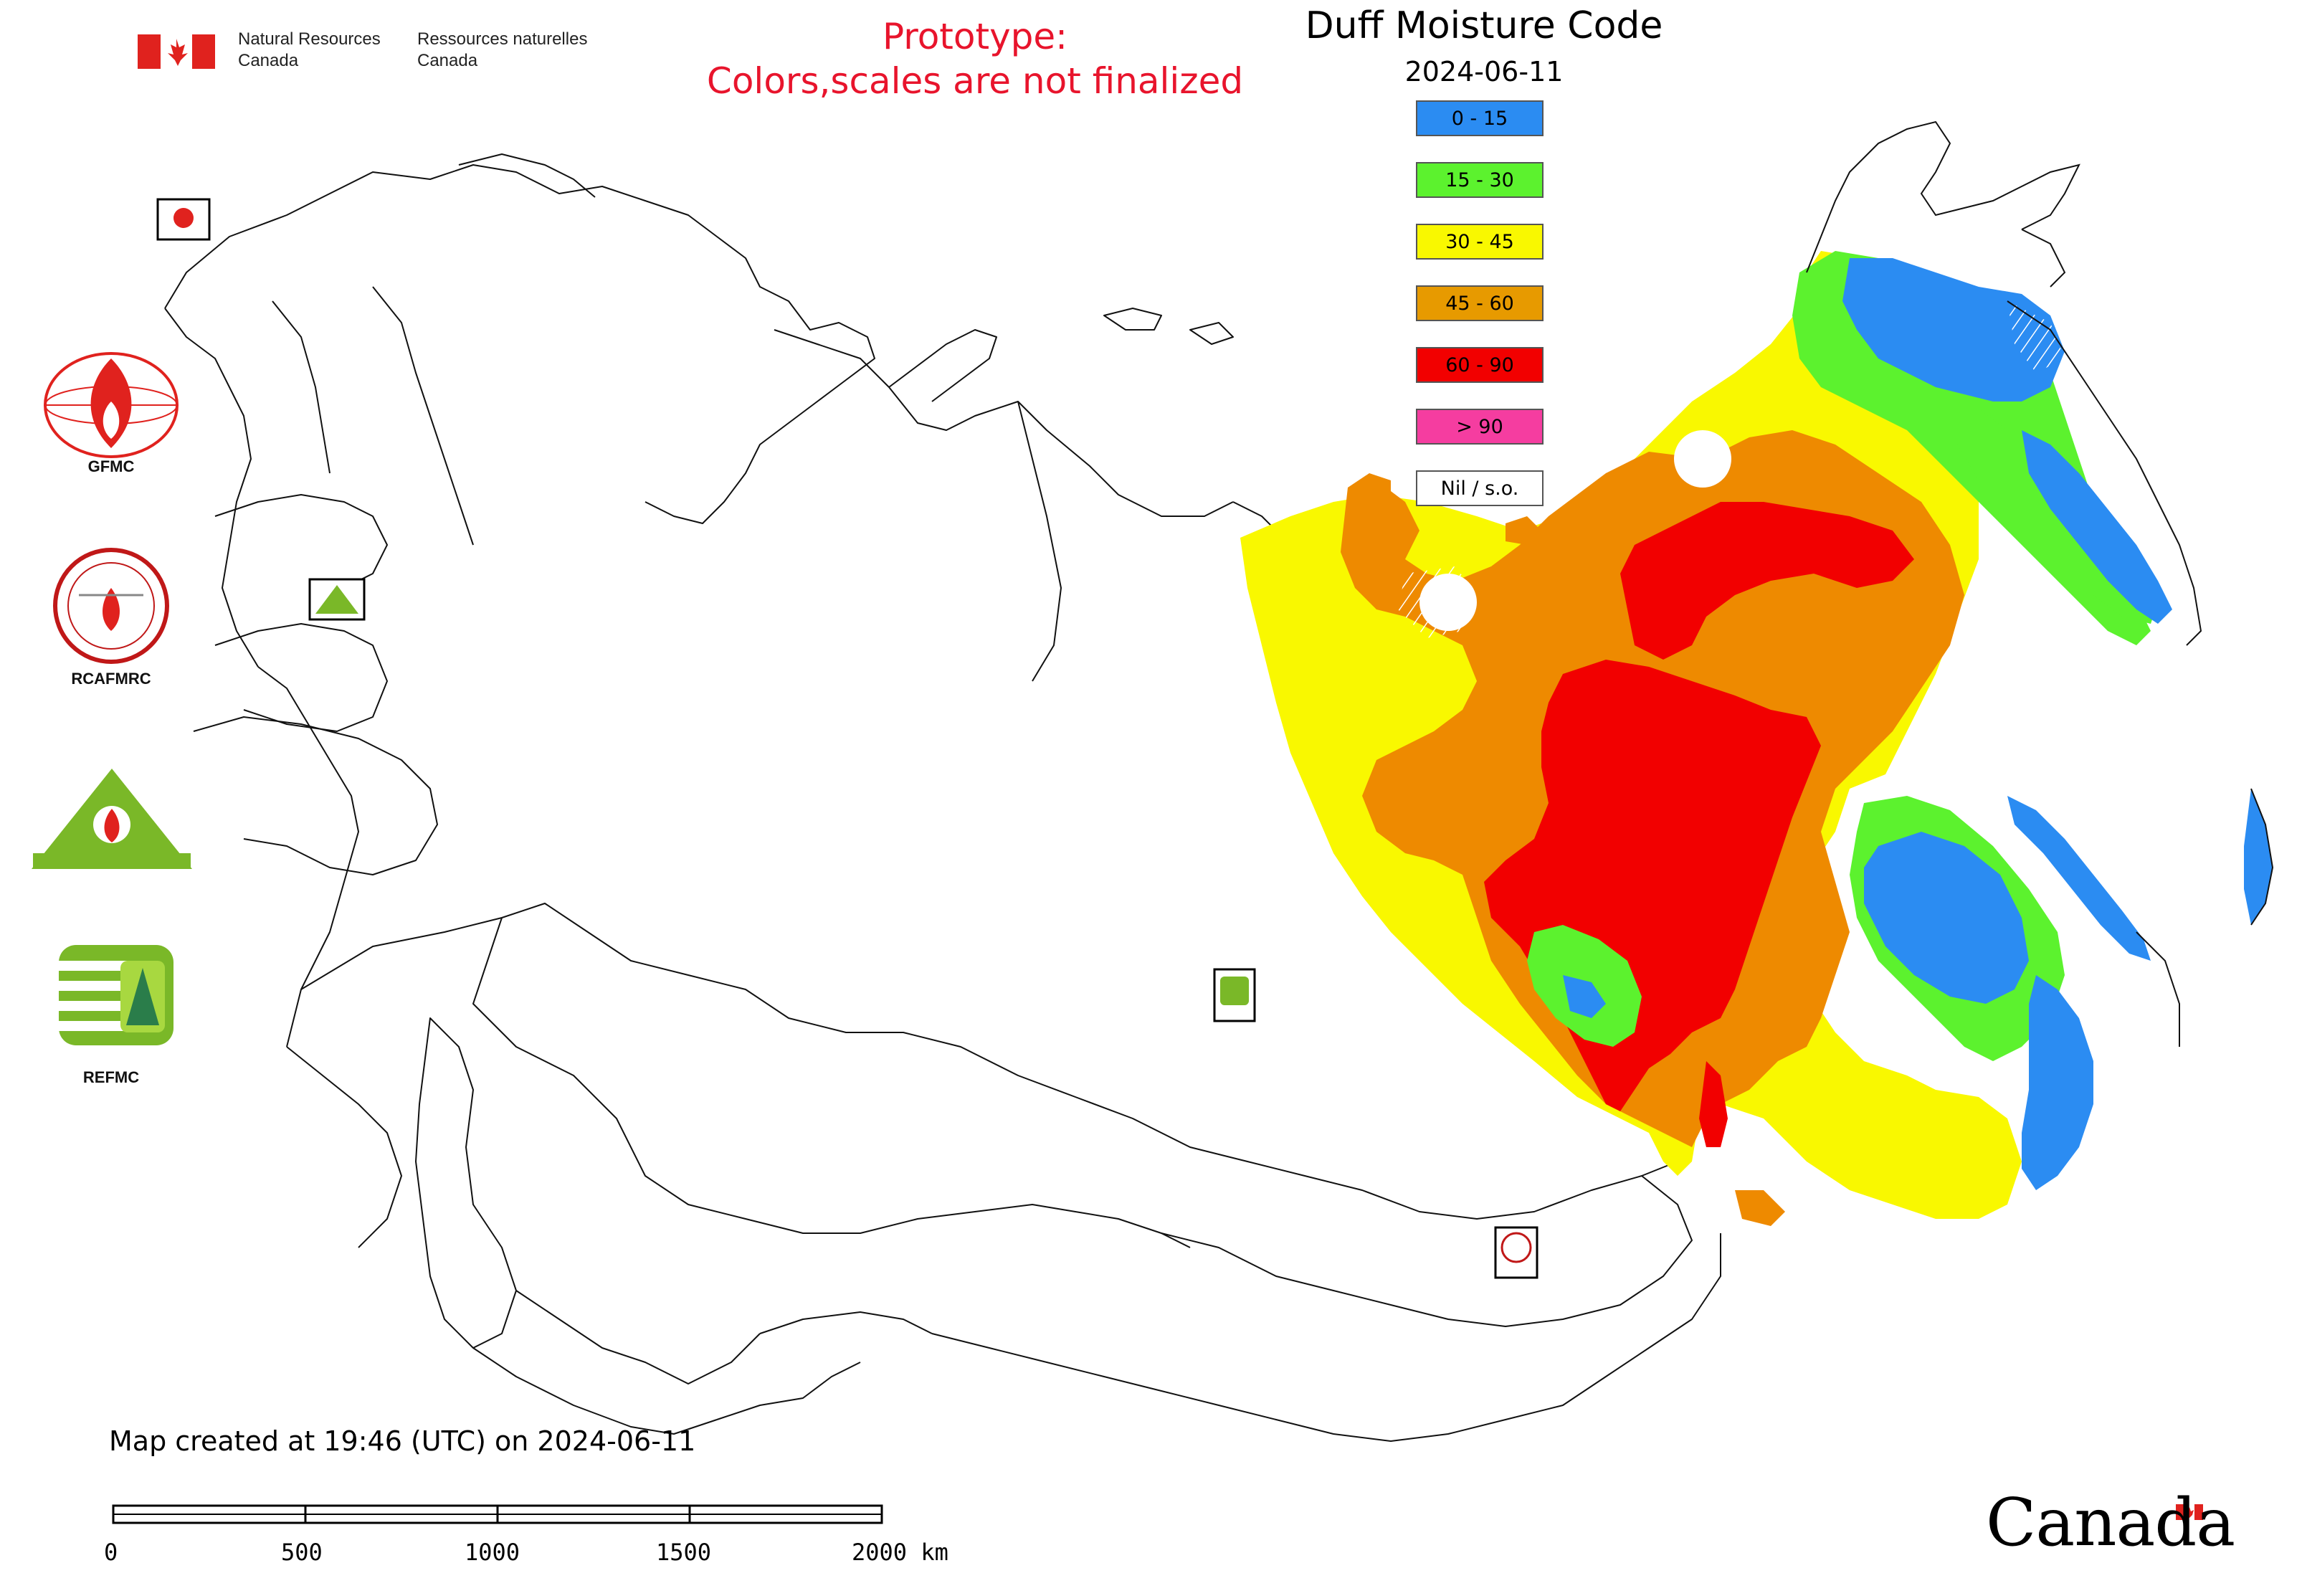  Describe the element at coordinates (1484, 71) in the screenshot. I see `map-date: 2024-06-11` at that location.